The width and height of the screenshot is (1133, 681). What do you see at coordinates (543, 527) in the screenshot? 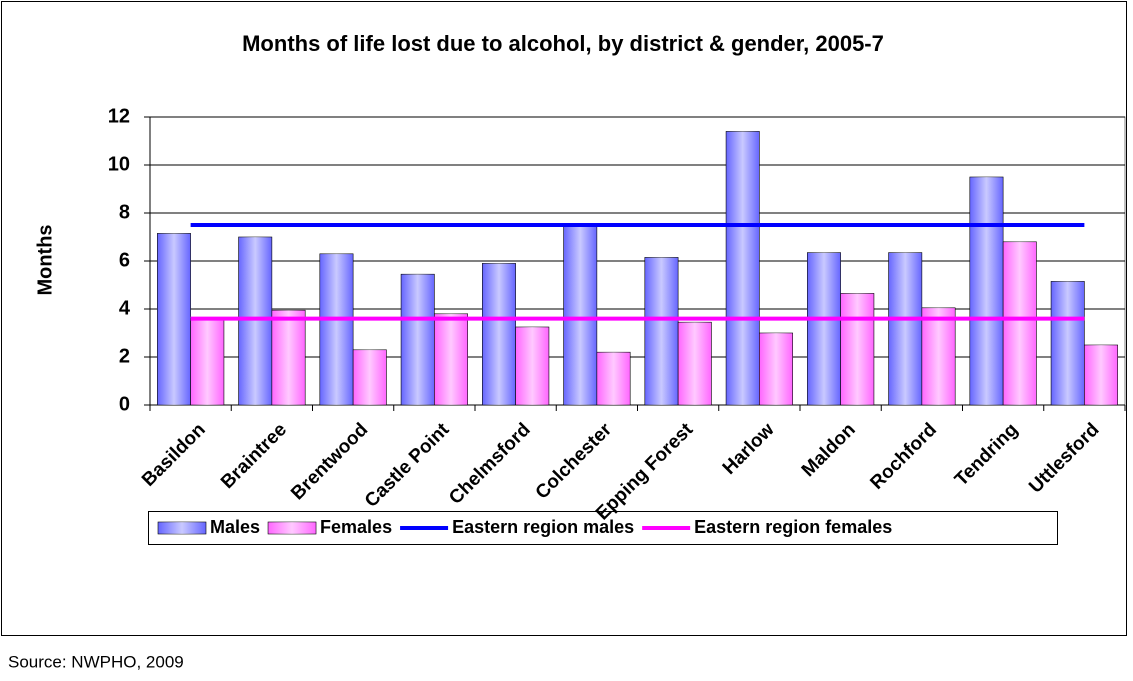
I see `legend-label: Eastern region males` at bounding box center [543, 527].